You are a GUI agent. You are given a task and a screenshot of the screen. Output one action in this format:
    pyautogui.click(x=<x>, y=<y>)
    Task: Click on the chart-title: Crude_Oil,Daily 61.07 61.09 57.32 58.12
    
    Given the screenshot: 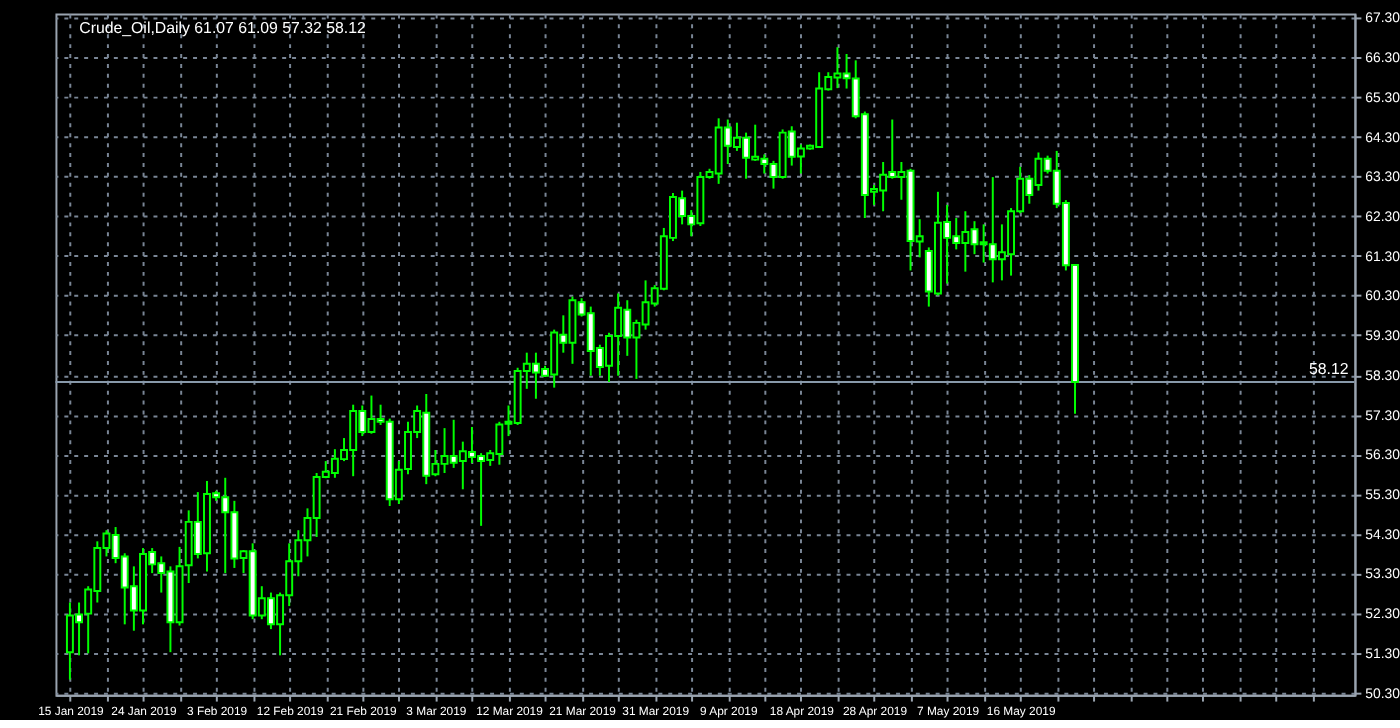 What is the action you would take?
    pyautogui.click(x=222, y=28)
    